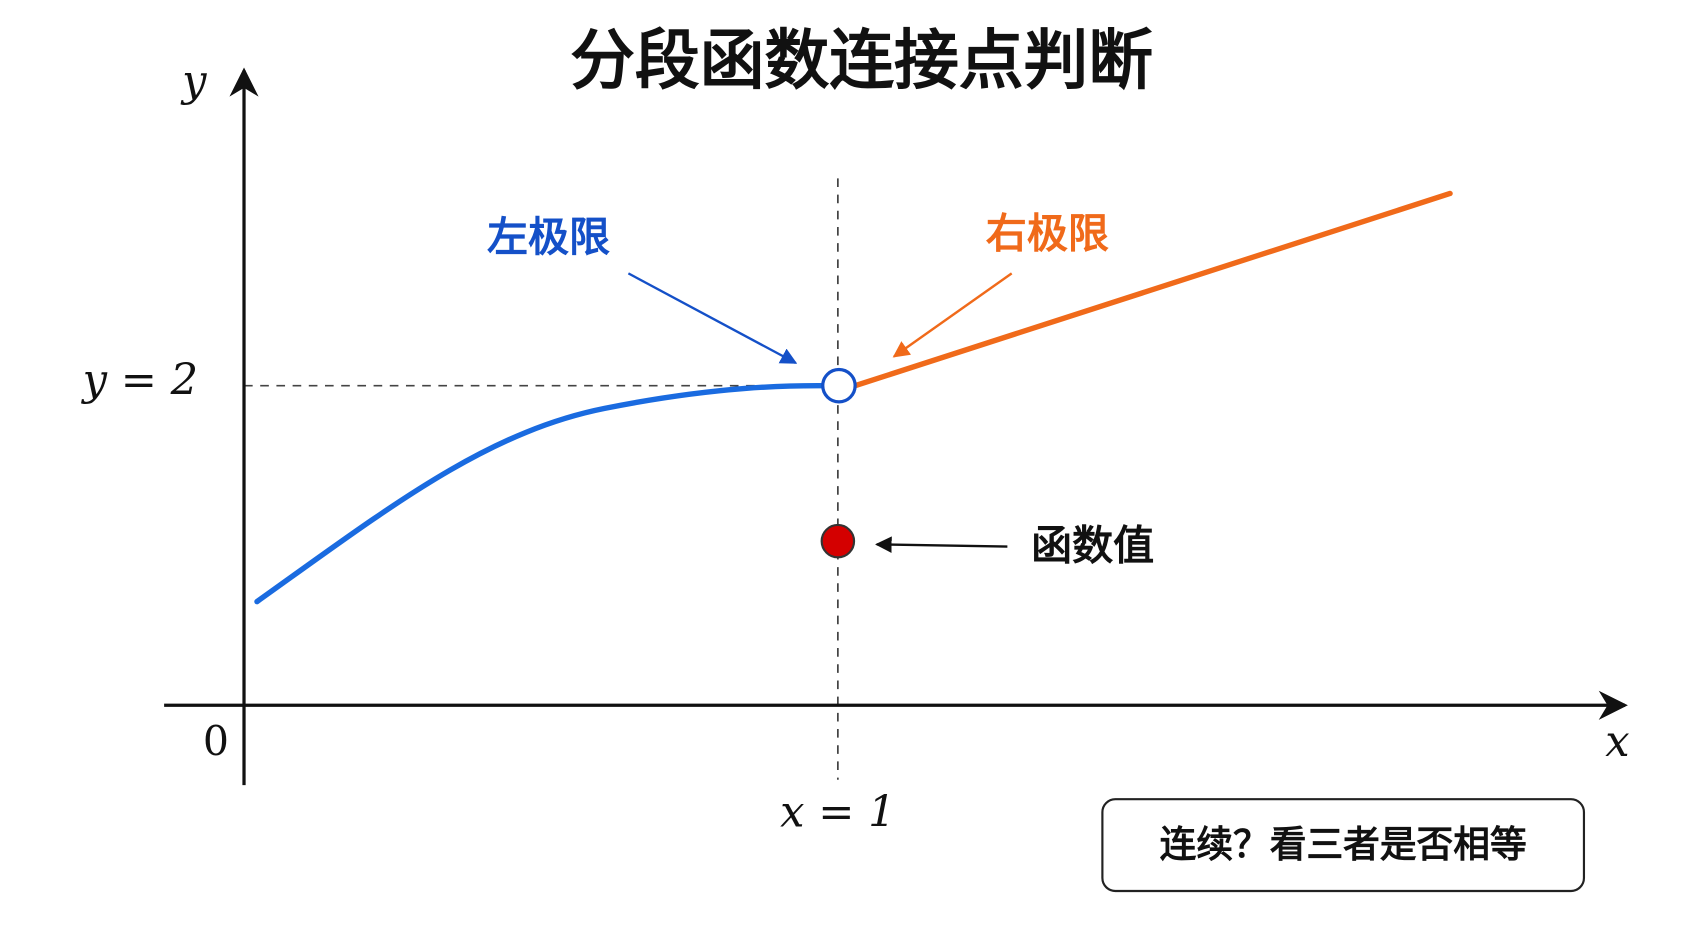 The height and width of the screenshot is (929, 1693). I want to click on function-value-point, so click(838, 541).